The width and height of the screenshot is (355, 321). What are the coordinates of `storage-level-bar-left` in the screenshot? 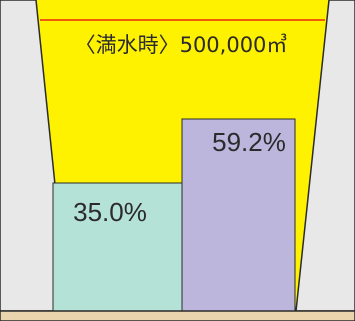 It's located at (117, 247).